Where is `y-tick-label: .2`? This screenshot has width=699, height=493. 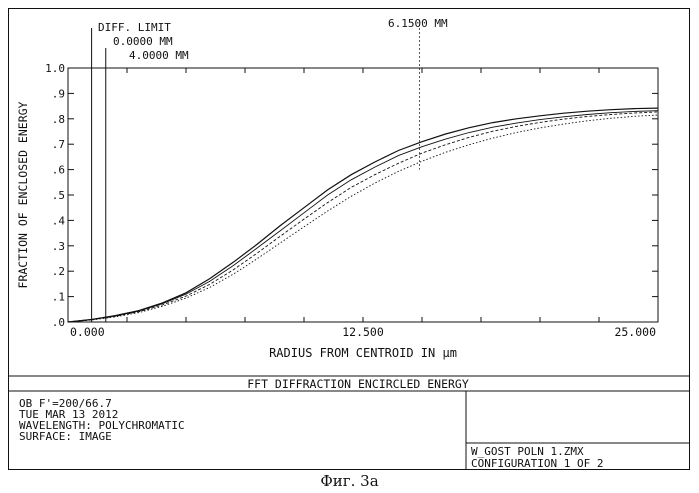 y-tick-label: .2 is located at coordinates (58, 271).